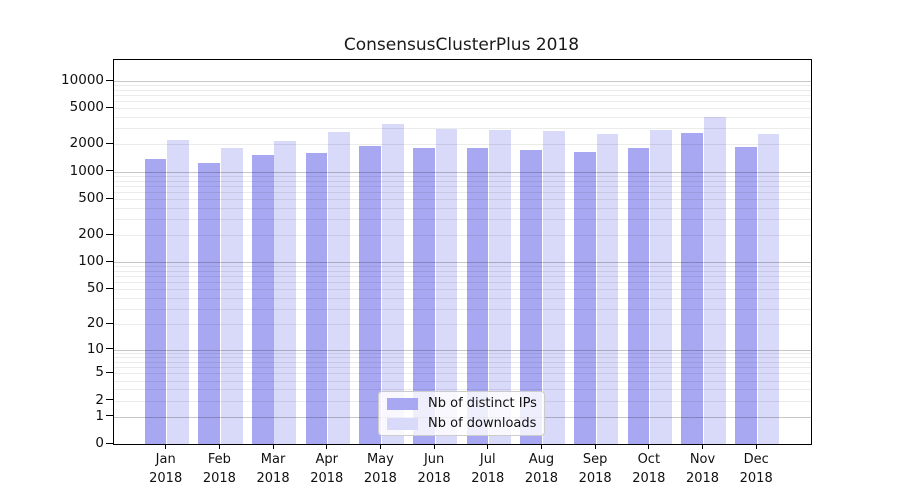 Image resolution: width=900 pixels, height=500 pixels. Describe the element at coordinates (461, 413) in the screenshot. I see `legend: Nb of distinct IPs Nb of downloads` at that location.